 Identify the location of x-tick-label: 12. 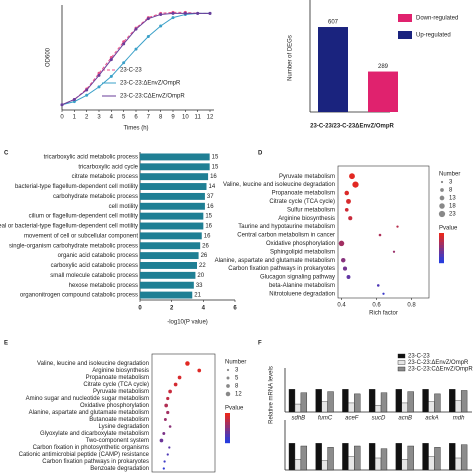
(210, 118).